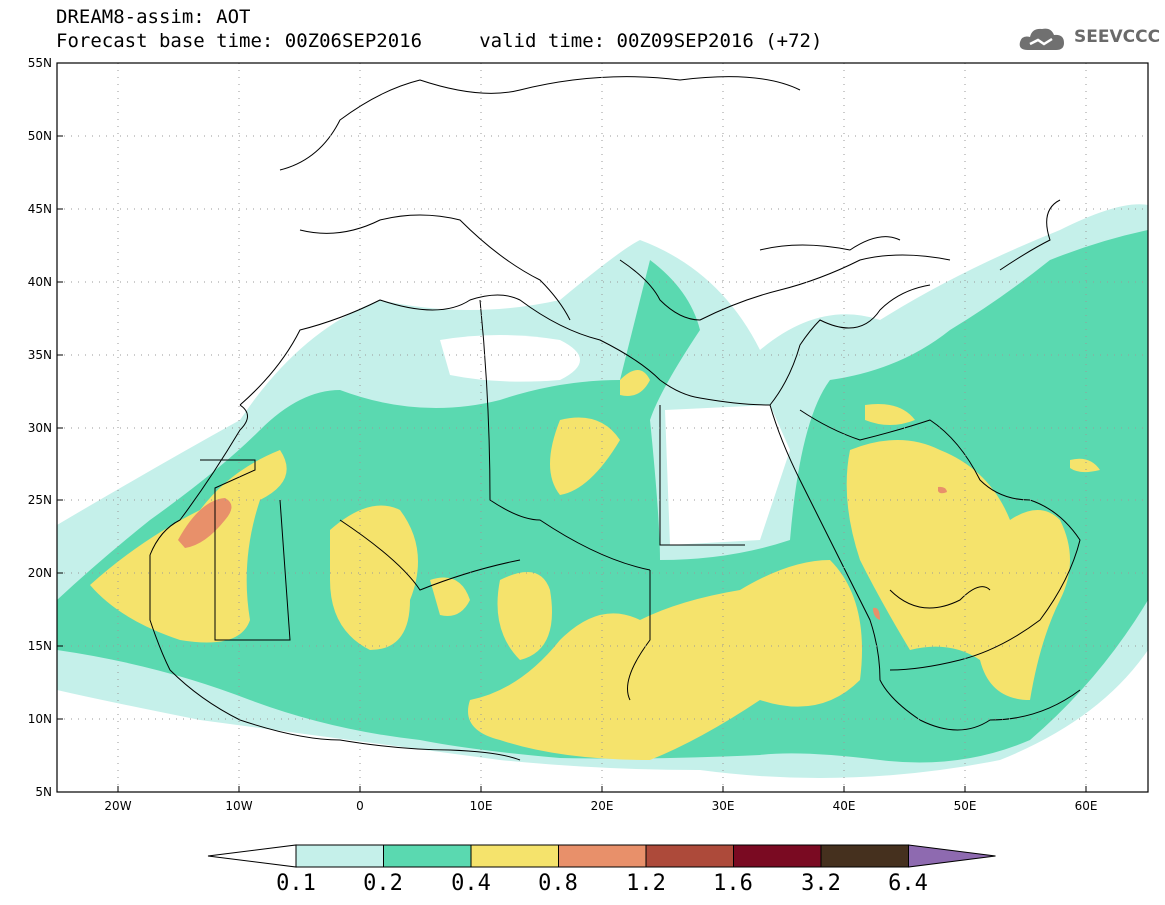 The height and width of the screenshot is (905, 1165). What do you see at coordinates (40, 355) in the screenshot?
I see `y-tick-label: 35N` at bounding box center [40, 355].